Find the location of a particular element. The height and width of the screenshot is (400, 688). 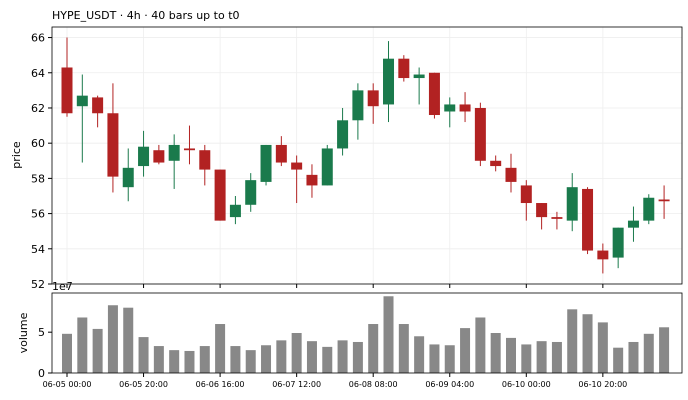

y-tick-label: 64 is located at coordinates (38, 73).